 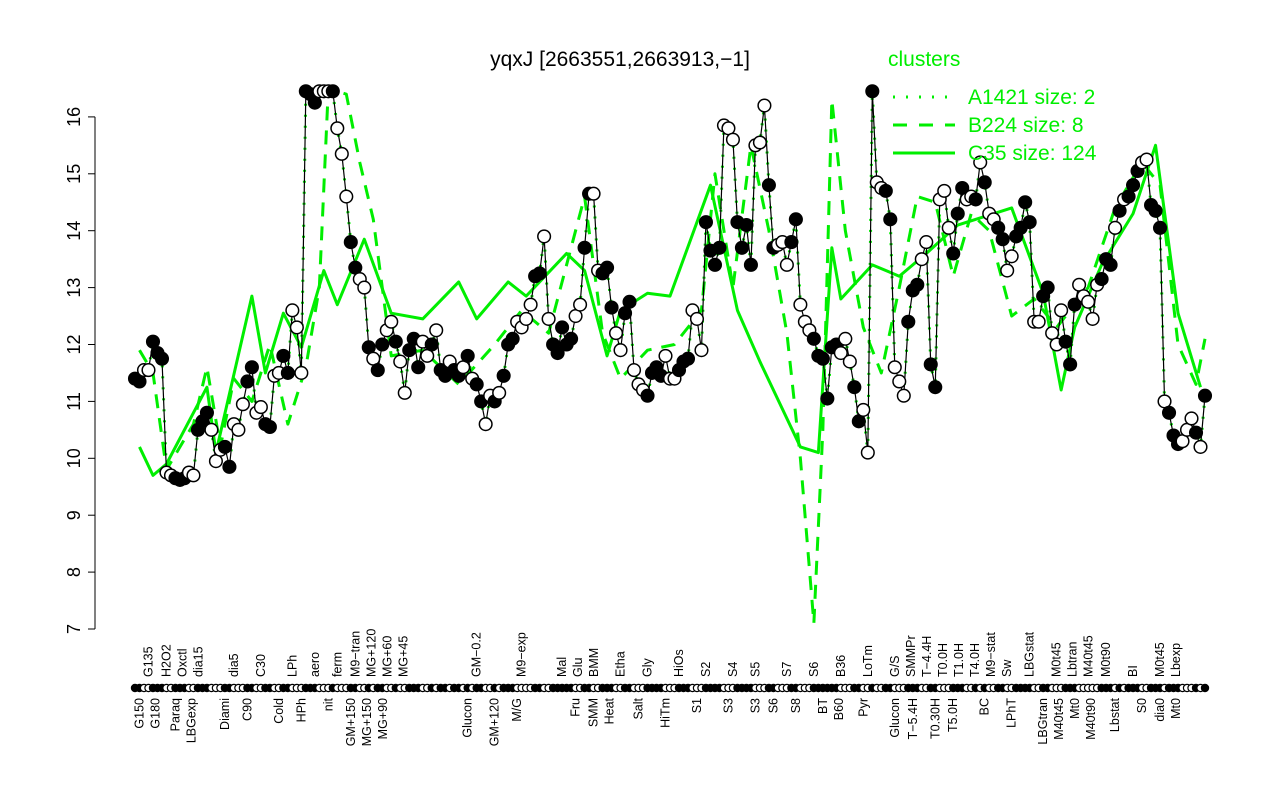 What do you see at coordinates (234, 665) in the screenshot?
I see `x-tick-label-top: dia5` at bounding box center [234, 665].